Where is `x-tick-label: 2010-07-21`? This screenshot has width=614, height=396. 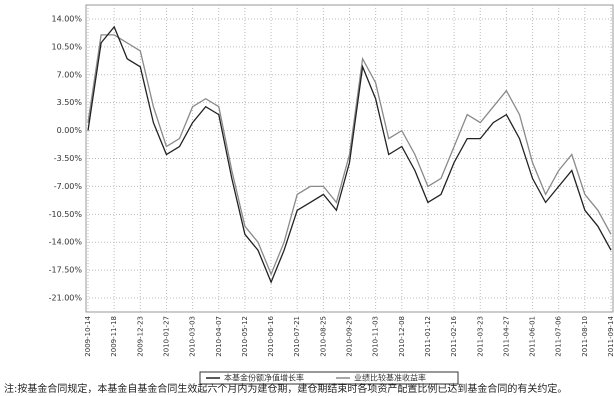
x-tick-label: 2010-07-21 is located at coordinates (297, 336).